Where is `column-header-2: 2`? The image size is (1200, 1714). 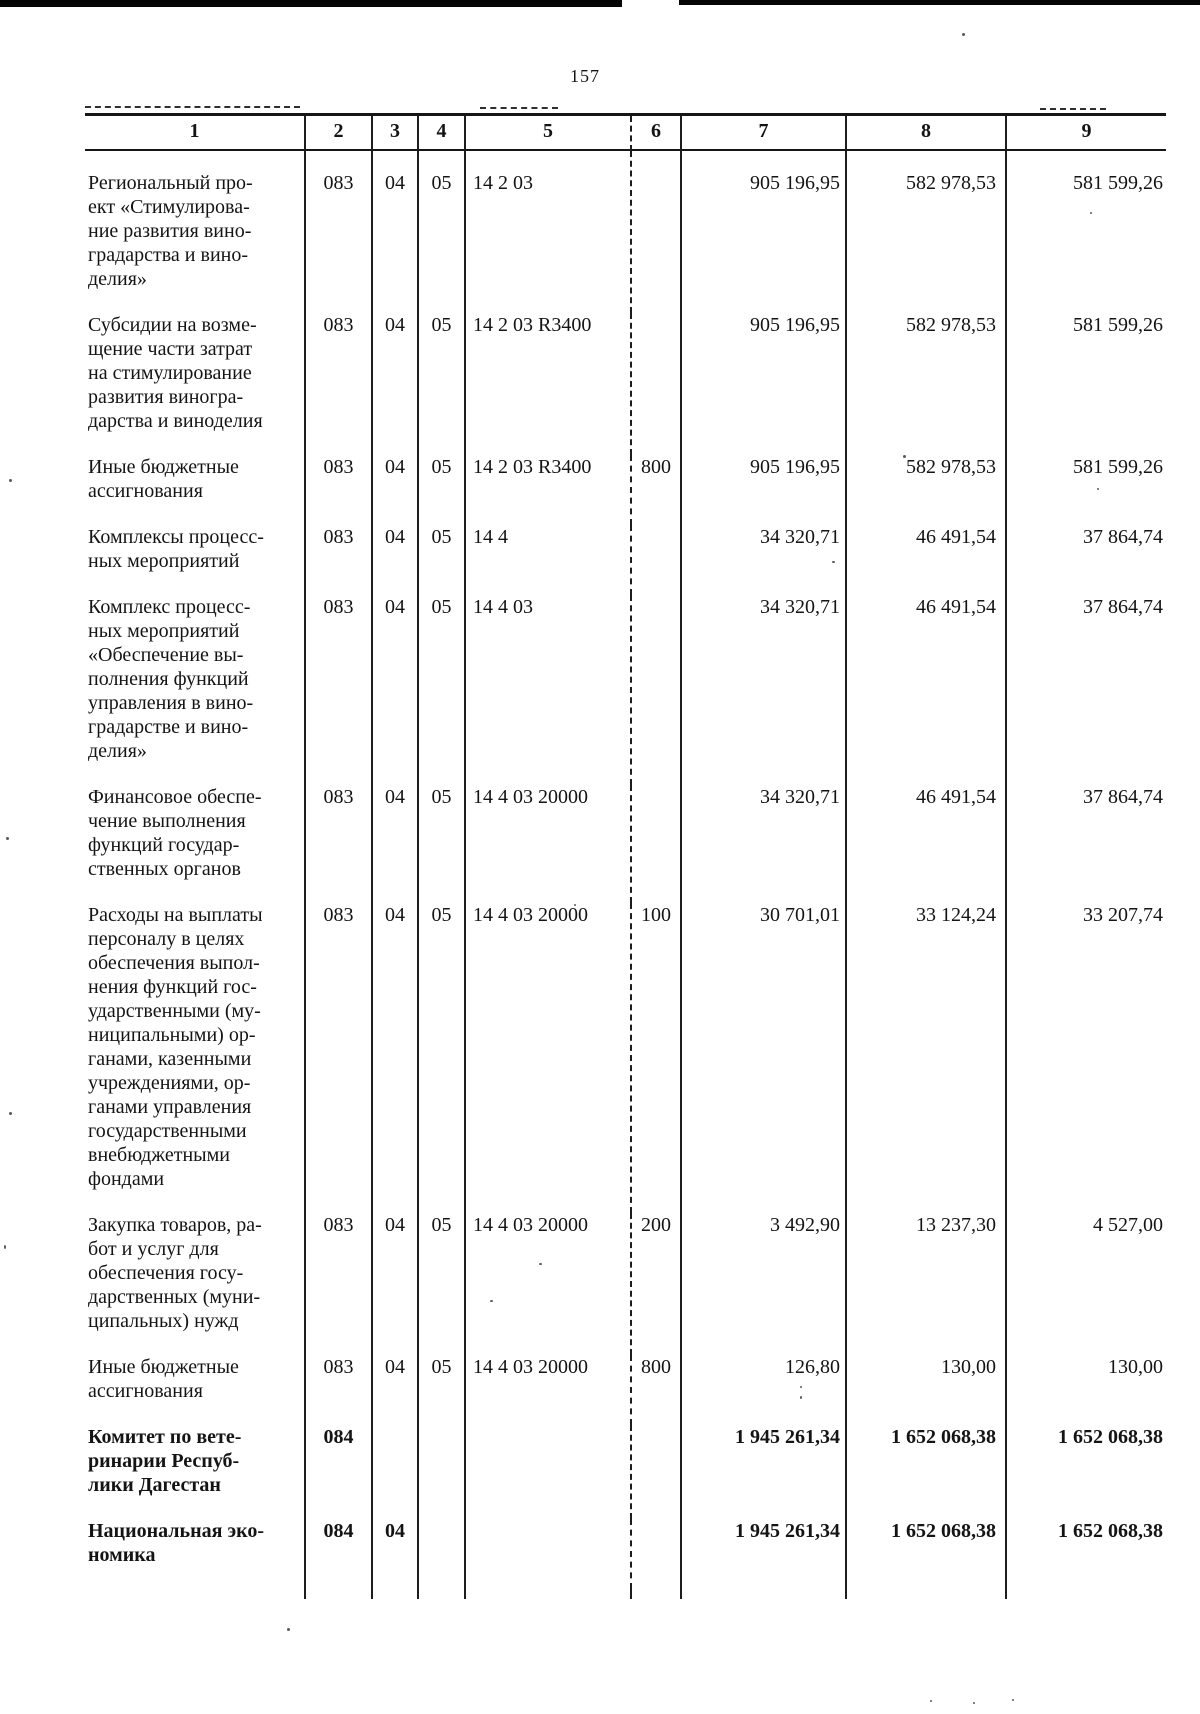 column-header-2: 2 is located at coordinates (337, 133).